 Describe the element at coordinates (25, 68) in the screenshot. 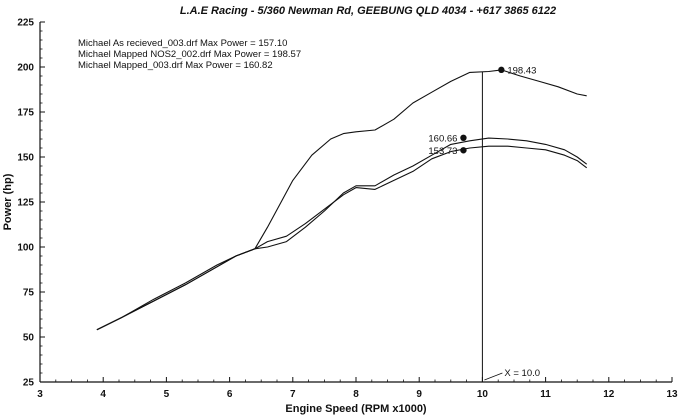

I see `y-tick-label-7: 200` at that location.